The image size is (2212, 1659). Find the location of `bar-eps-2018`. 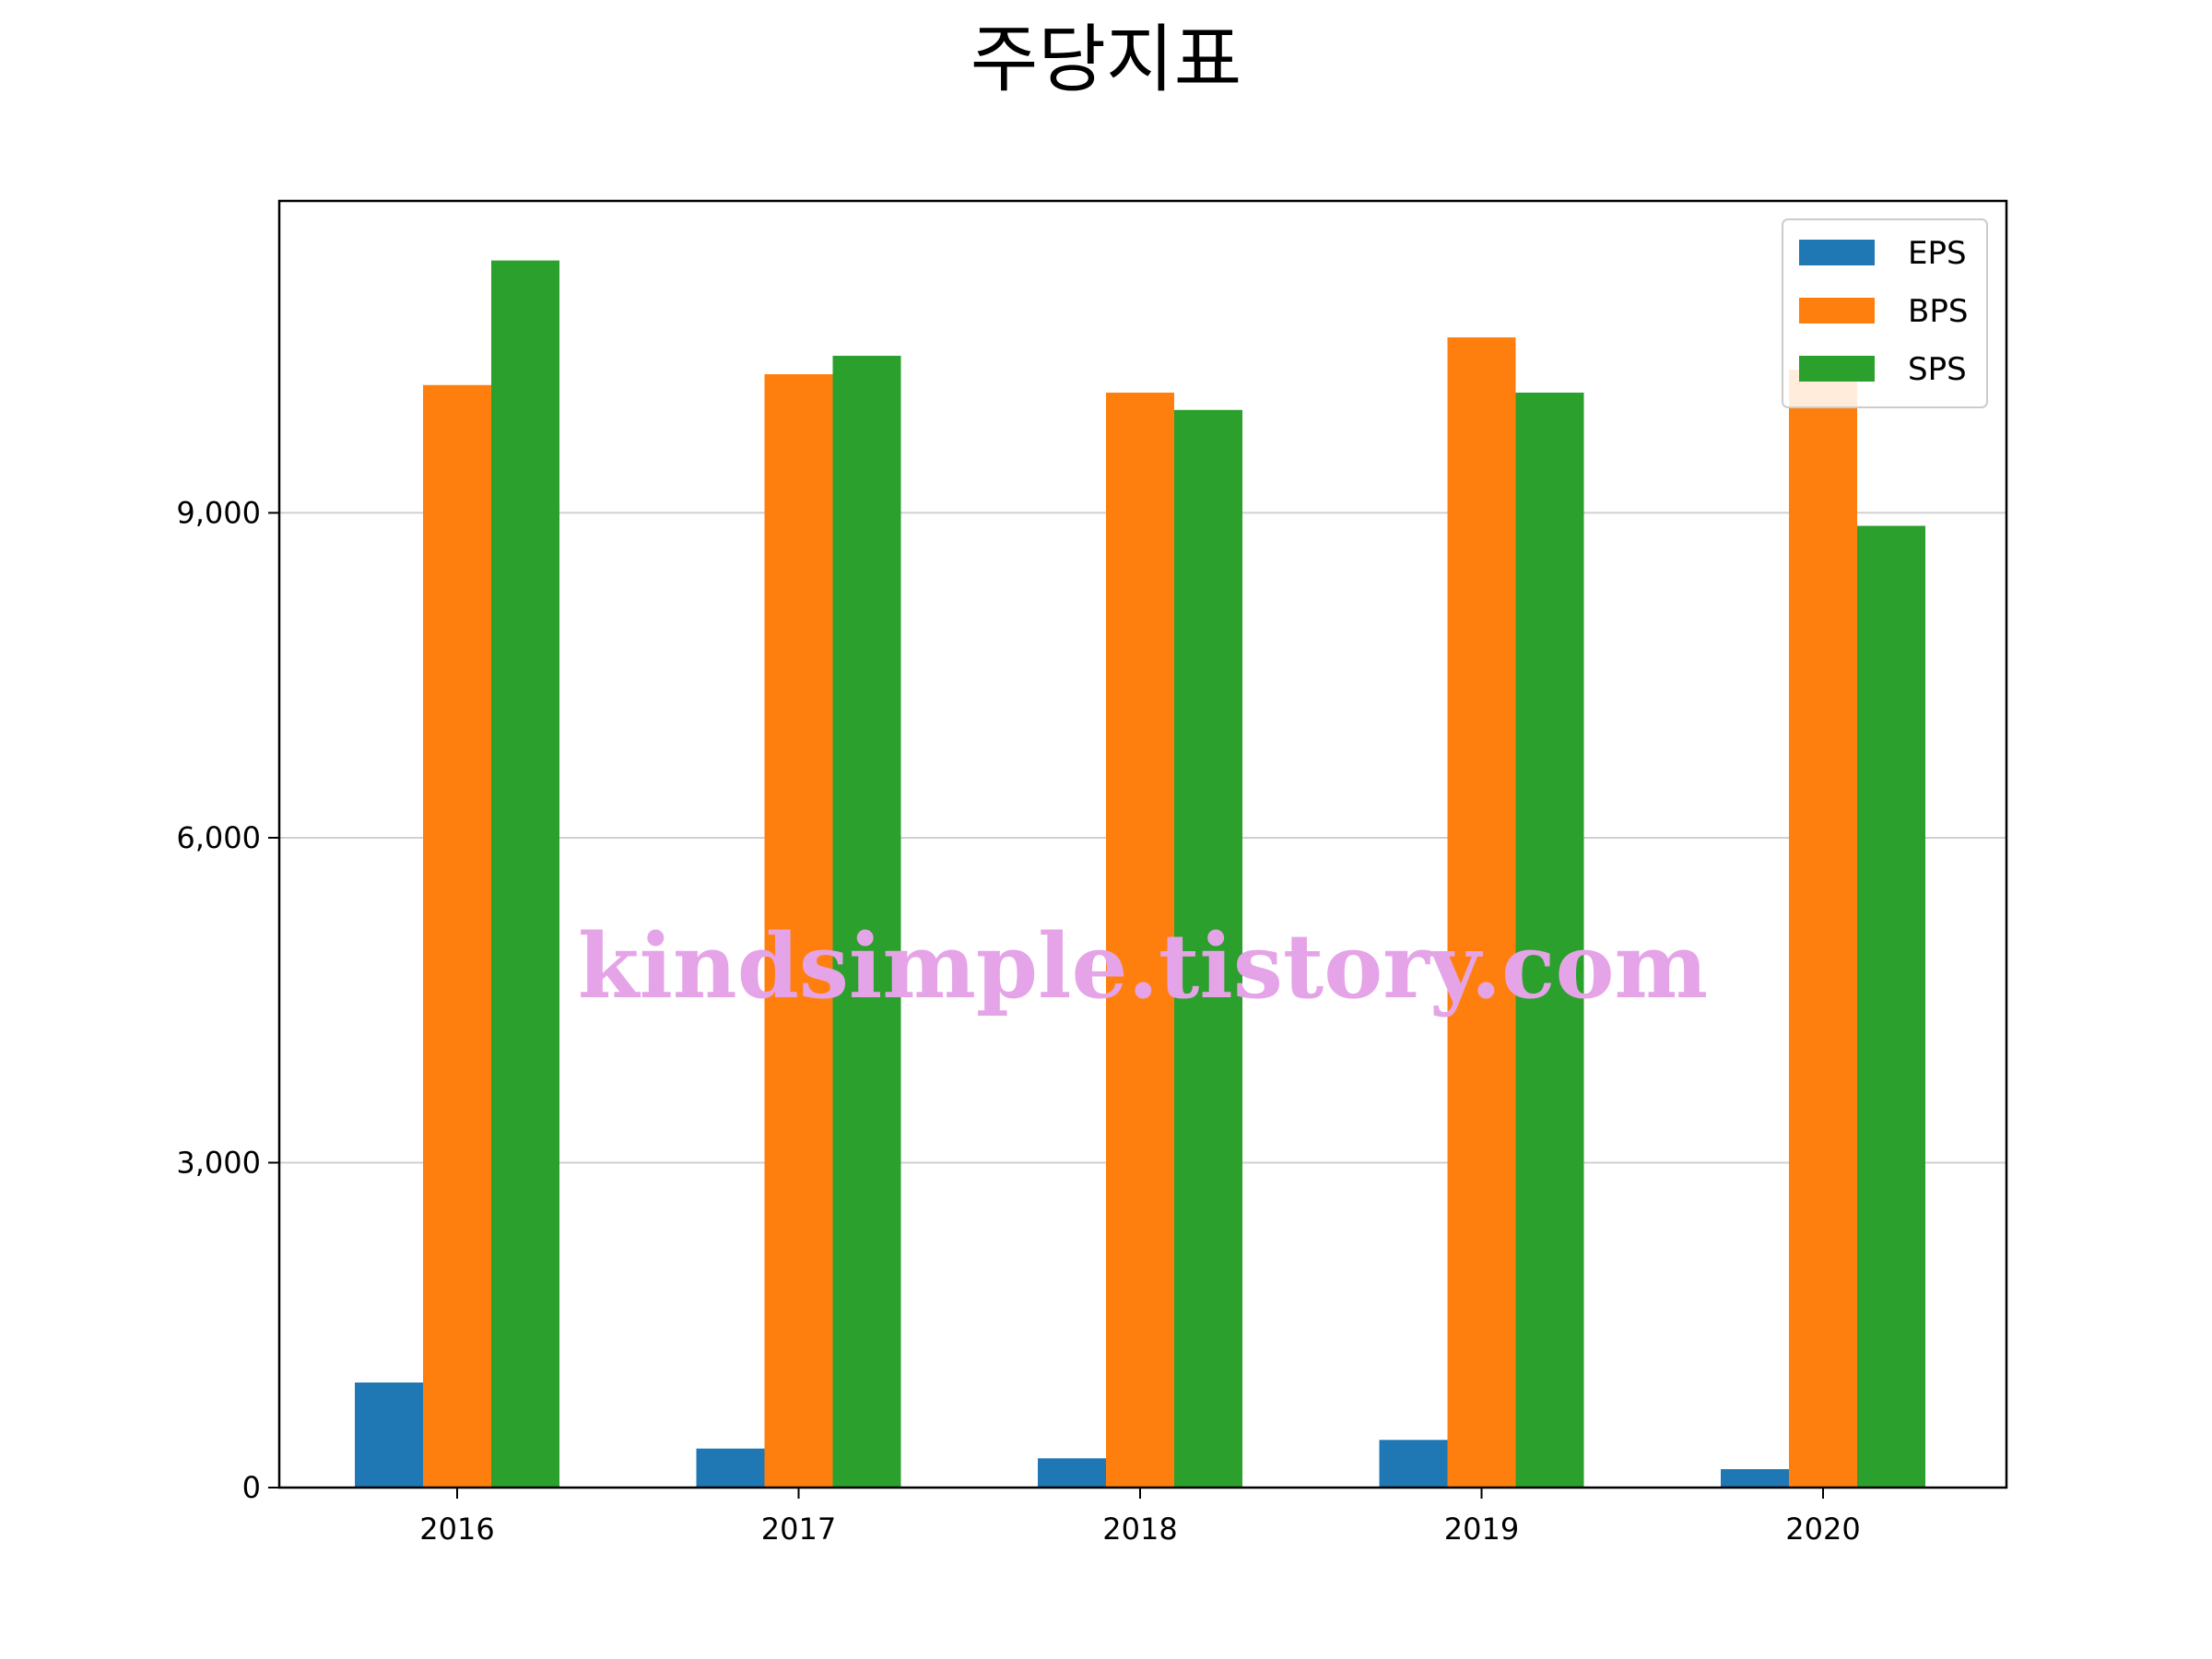

bar-eps-2018 is located at coordinates (1072, 1473).